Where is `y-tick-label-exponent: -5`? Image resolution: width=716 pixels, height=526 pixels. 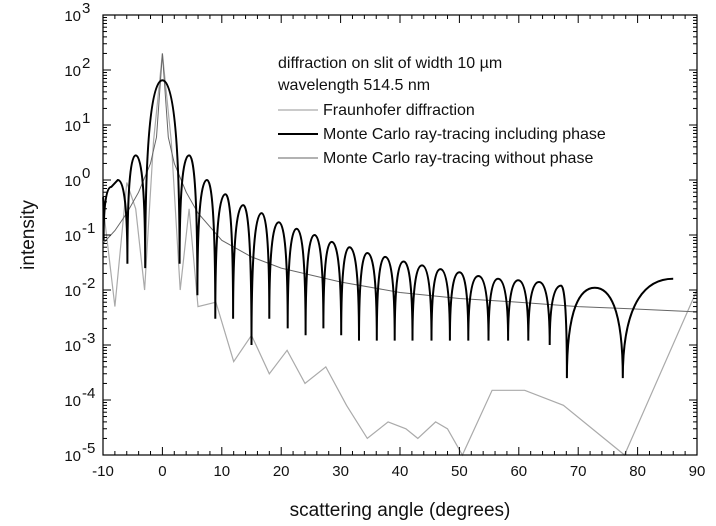 y-tick-label-exponent: -5 is located at coordinates (88, 448).